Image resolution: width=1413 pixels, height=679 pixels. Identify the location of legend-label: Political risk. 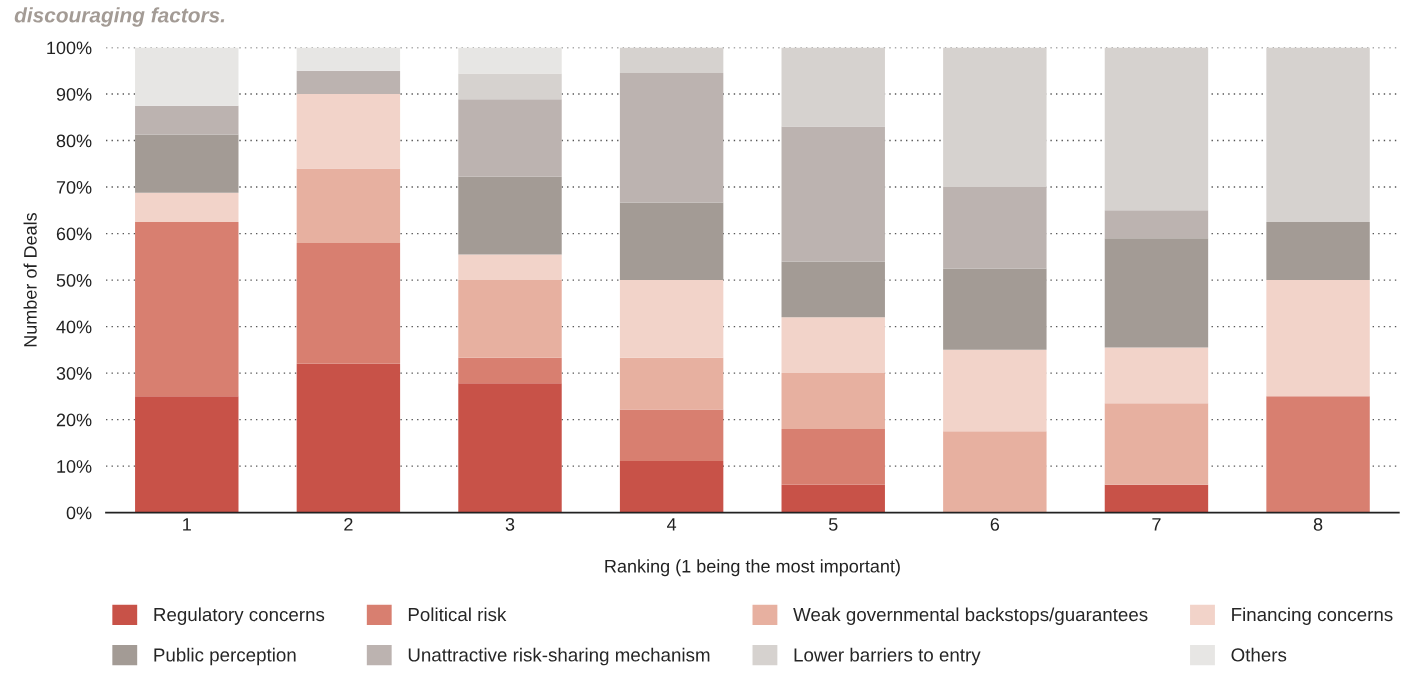
(457, 614).